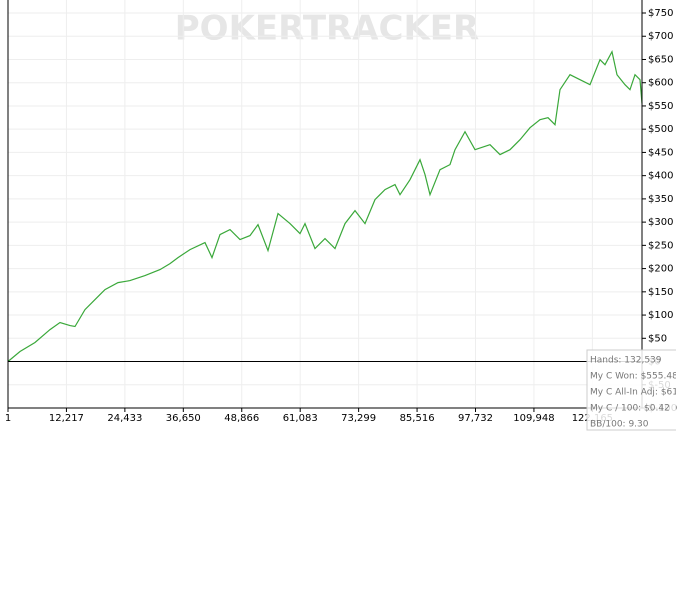  I want to click on y-tick-label: $750, so click(660, 13).